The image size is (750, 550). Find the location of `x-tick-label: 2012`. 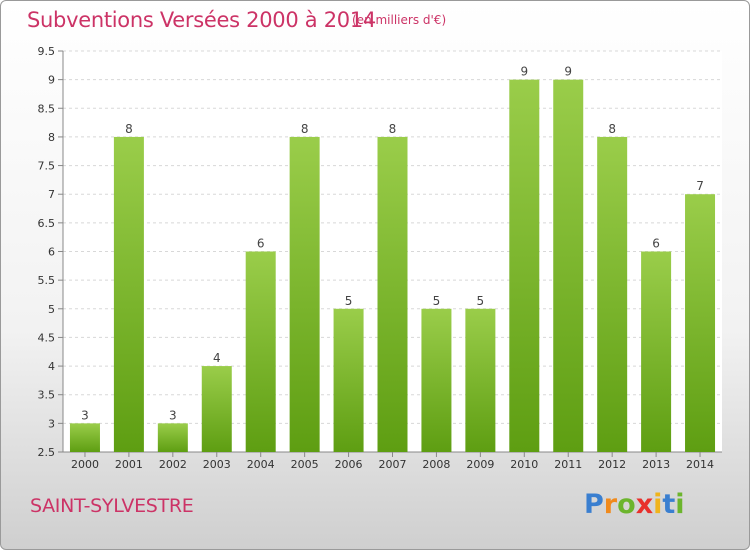

x-tick-label: 2012 is located at coordinates (612, 464).